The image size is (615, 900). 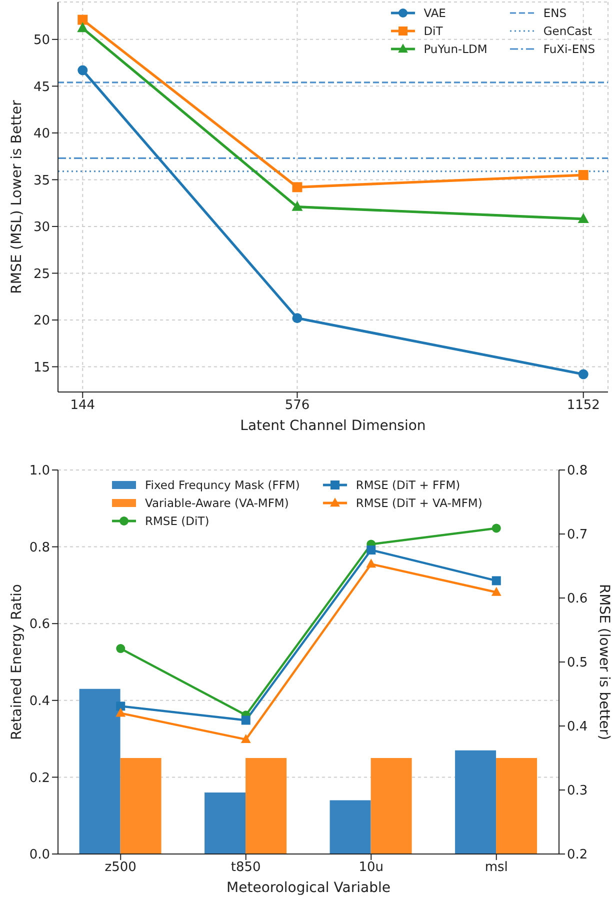 I want to click on x-tick-label: msl, so click(x=496, y=868).